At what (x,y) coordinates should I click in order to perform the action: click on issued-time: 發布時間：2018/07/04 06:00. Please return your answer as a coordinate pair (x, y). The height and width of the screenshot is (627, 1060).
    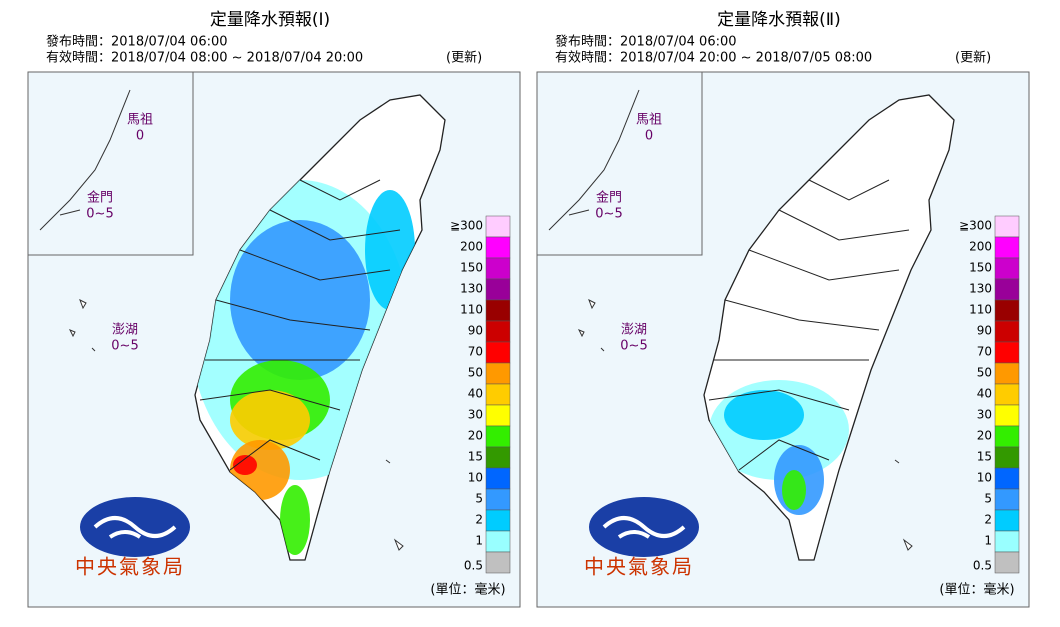
    Looking at the image, I should click on (646, 42).